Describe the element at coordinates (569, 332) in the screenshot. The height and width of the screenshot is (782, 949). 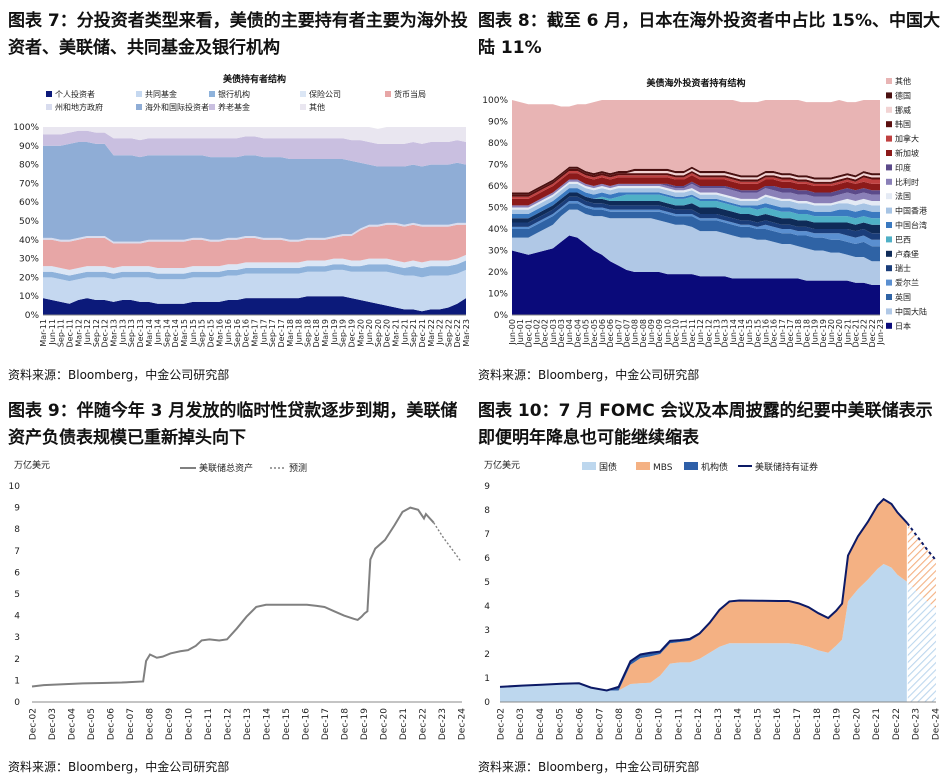
I see `x-tick-label: Jun-04` at that location.